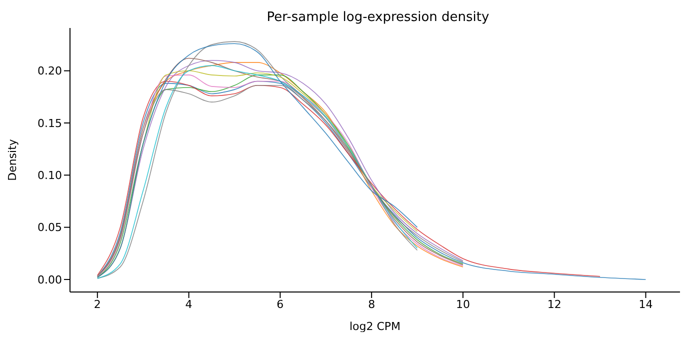 This screenshot has width=690, height=340. Describe the element at coordinates (50, 71) in the screenshot. I see `y-tick-label: 0.20` at that location.